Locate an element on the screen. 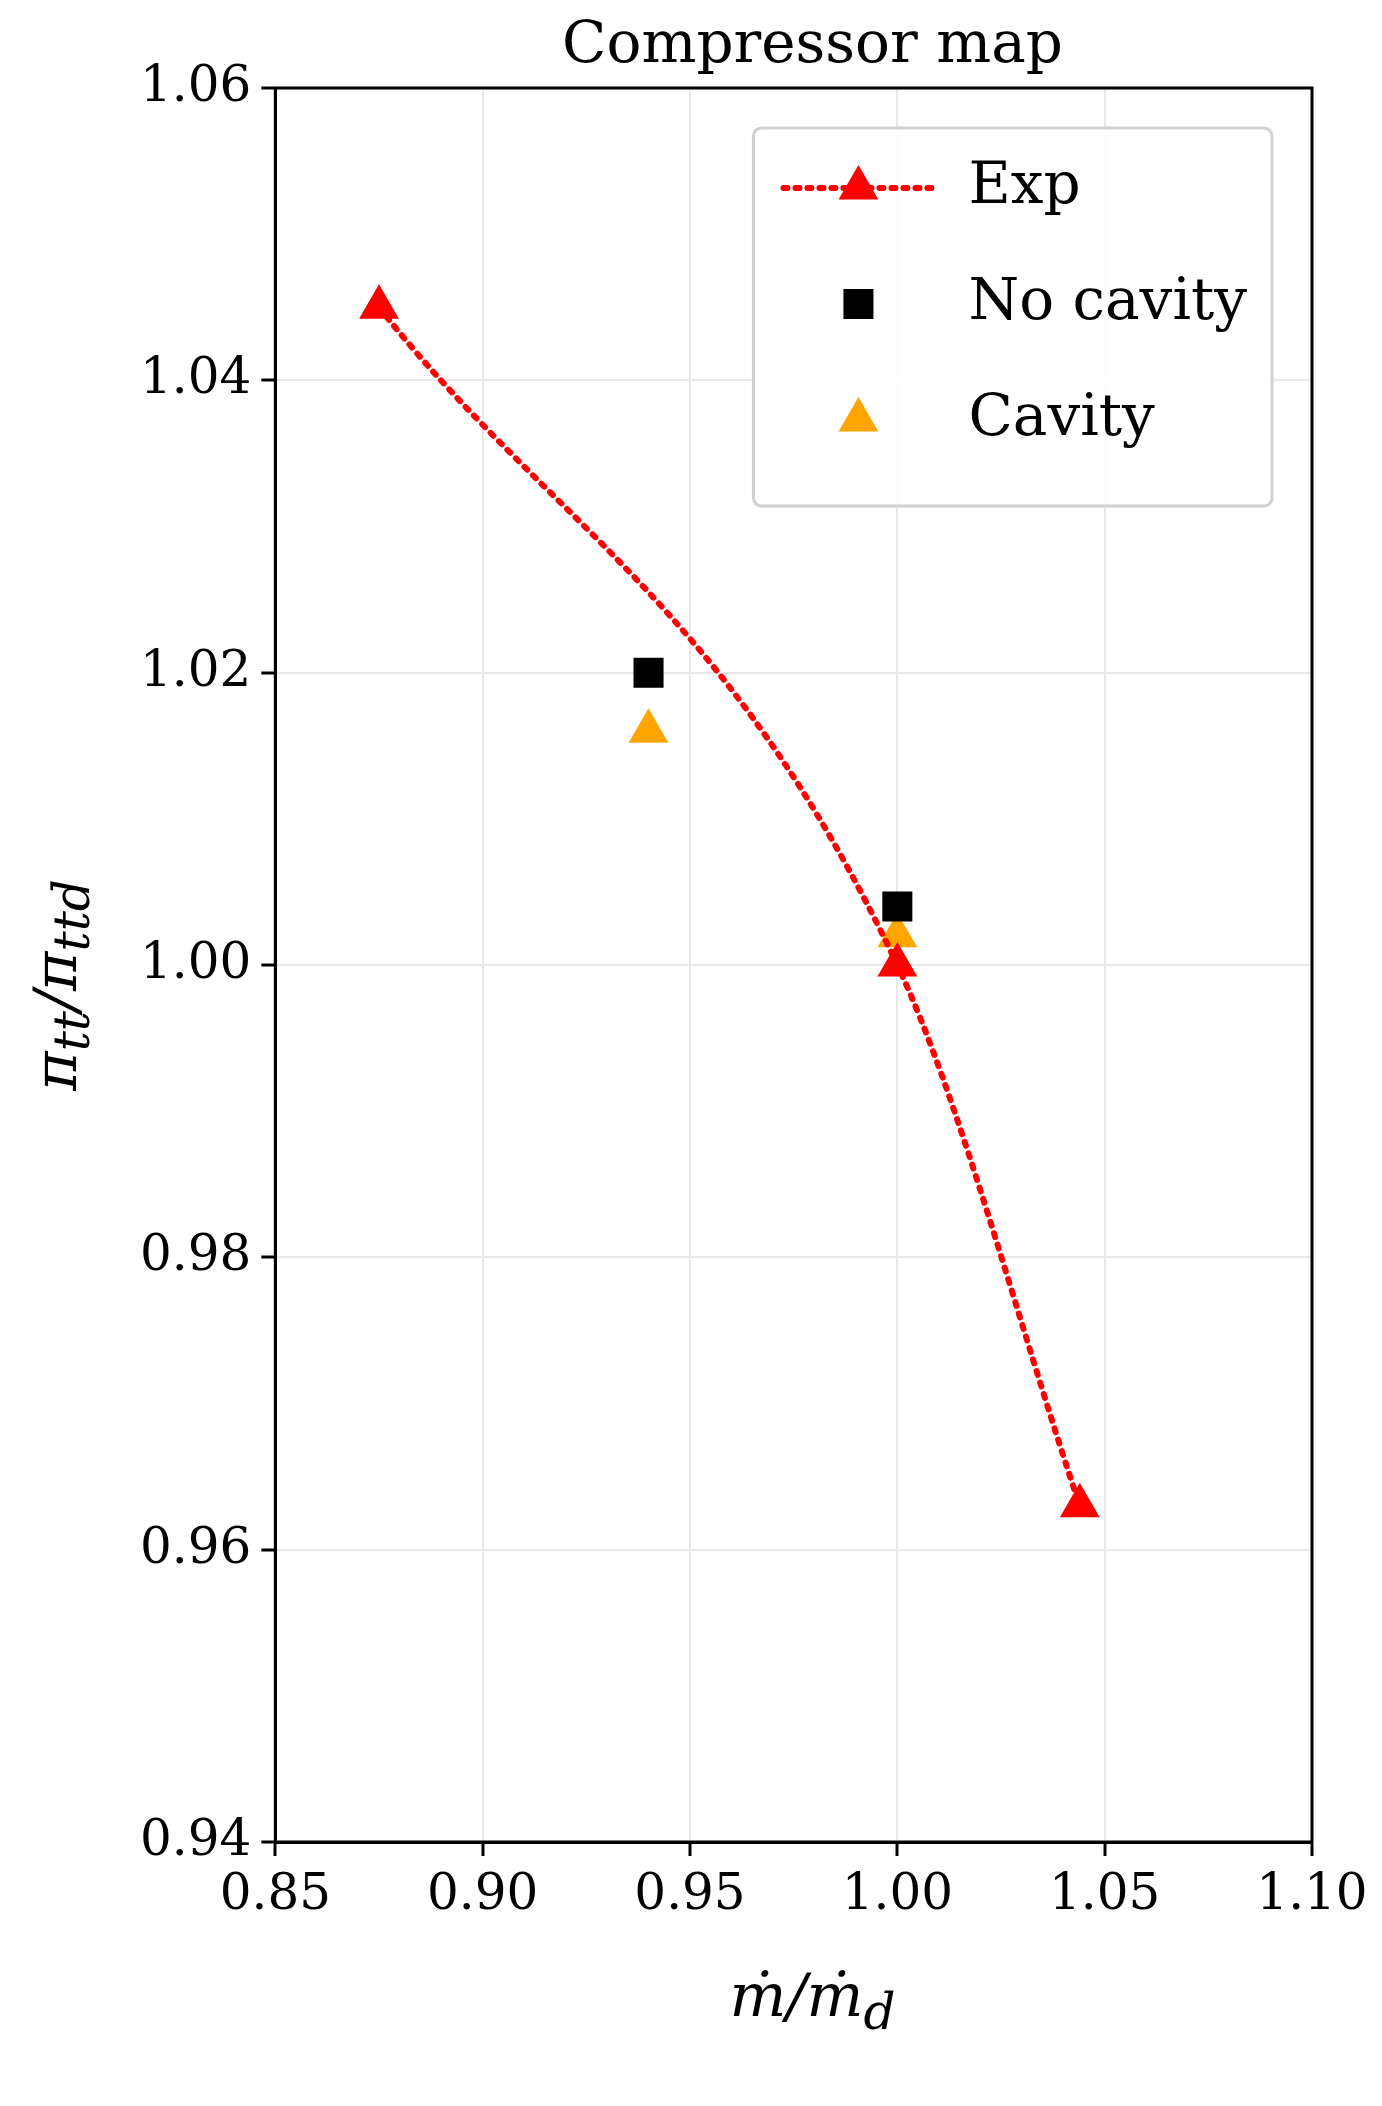 This screenshot has height=2106, width=1382. point is located at coordinates (897, 959).